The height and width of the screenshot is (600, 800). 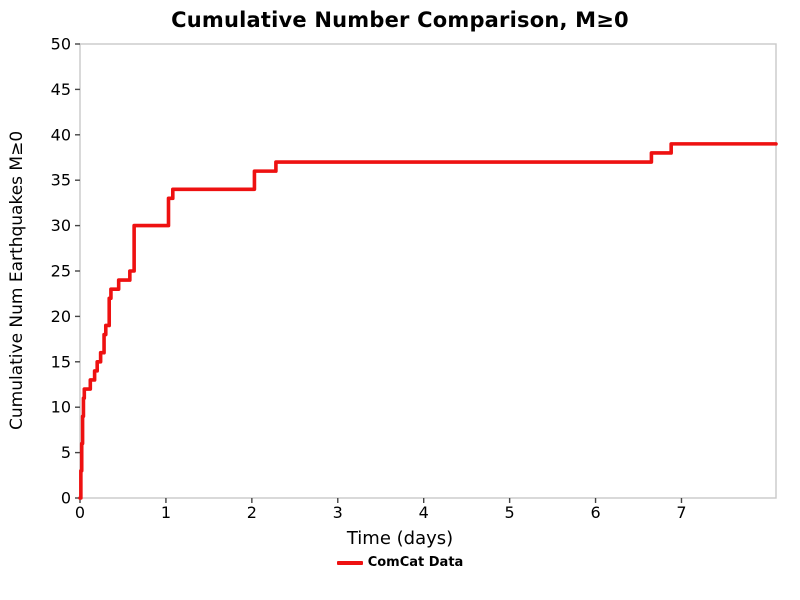 What do you see at coordinates (66, 498) in the screenshot?
I see `y-tick-label: 0` at bounding box center [66, 498].